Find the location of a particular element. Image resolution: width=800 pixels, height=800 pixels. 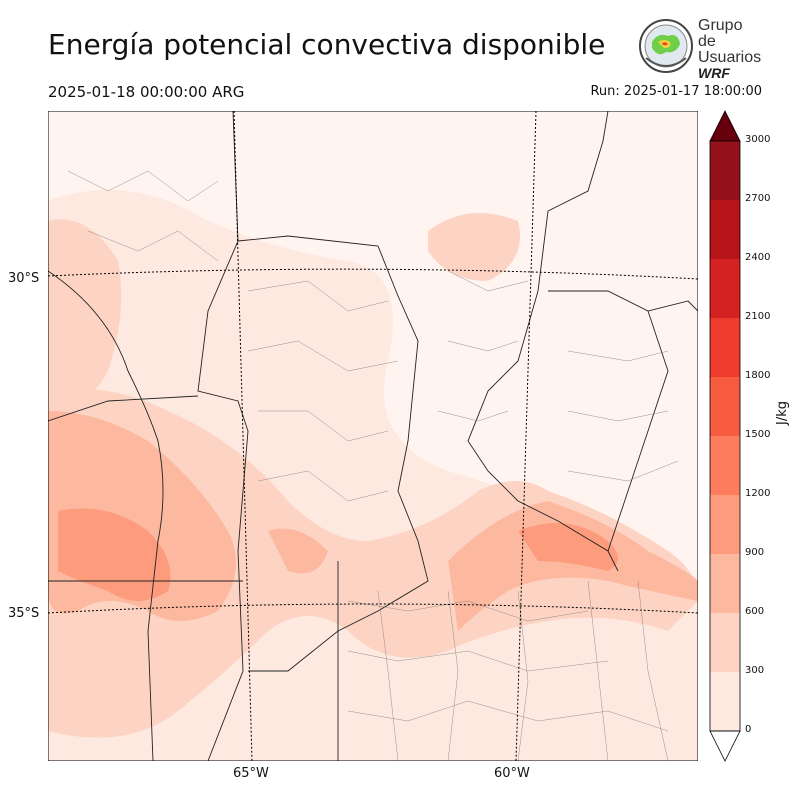

colorbar-max-extend is located at coordinates (725, 126).